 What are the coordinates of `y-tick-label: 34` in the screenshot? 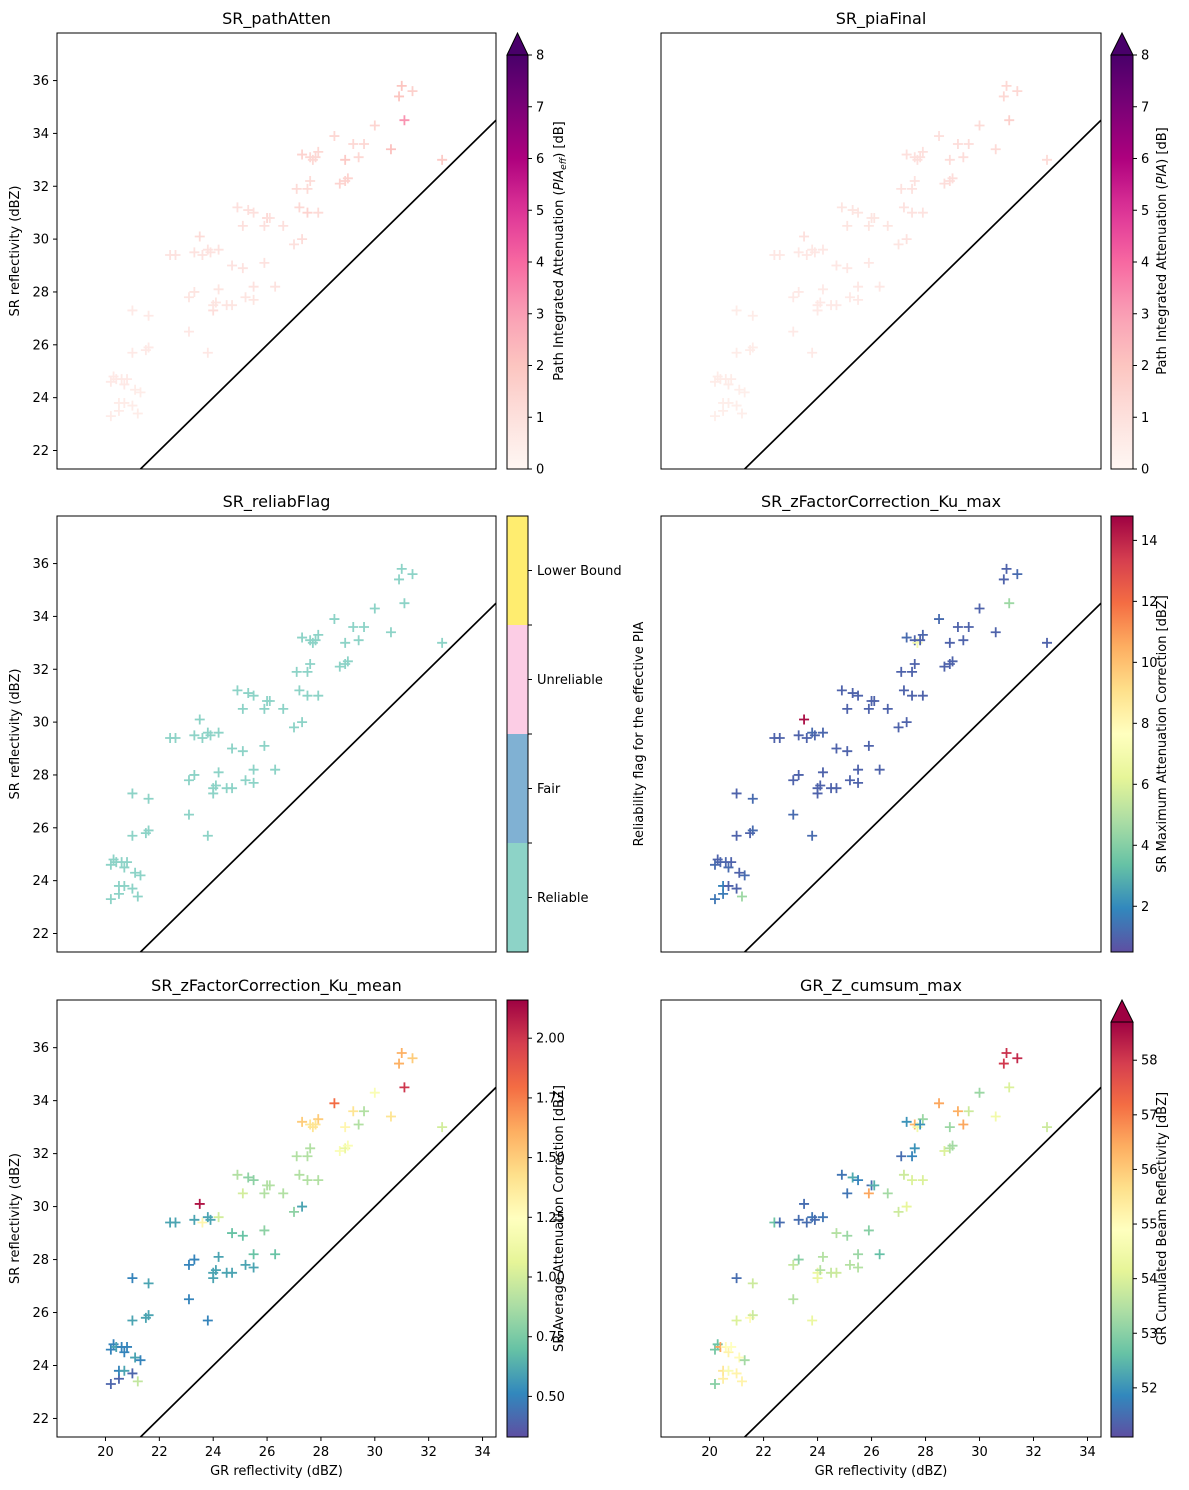 It's located at (40, 134).